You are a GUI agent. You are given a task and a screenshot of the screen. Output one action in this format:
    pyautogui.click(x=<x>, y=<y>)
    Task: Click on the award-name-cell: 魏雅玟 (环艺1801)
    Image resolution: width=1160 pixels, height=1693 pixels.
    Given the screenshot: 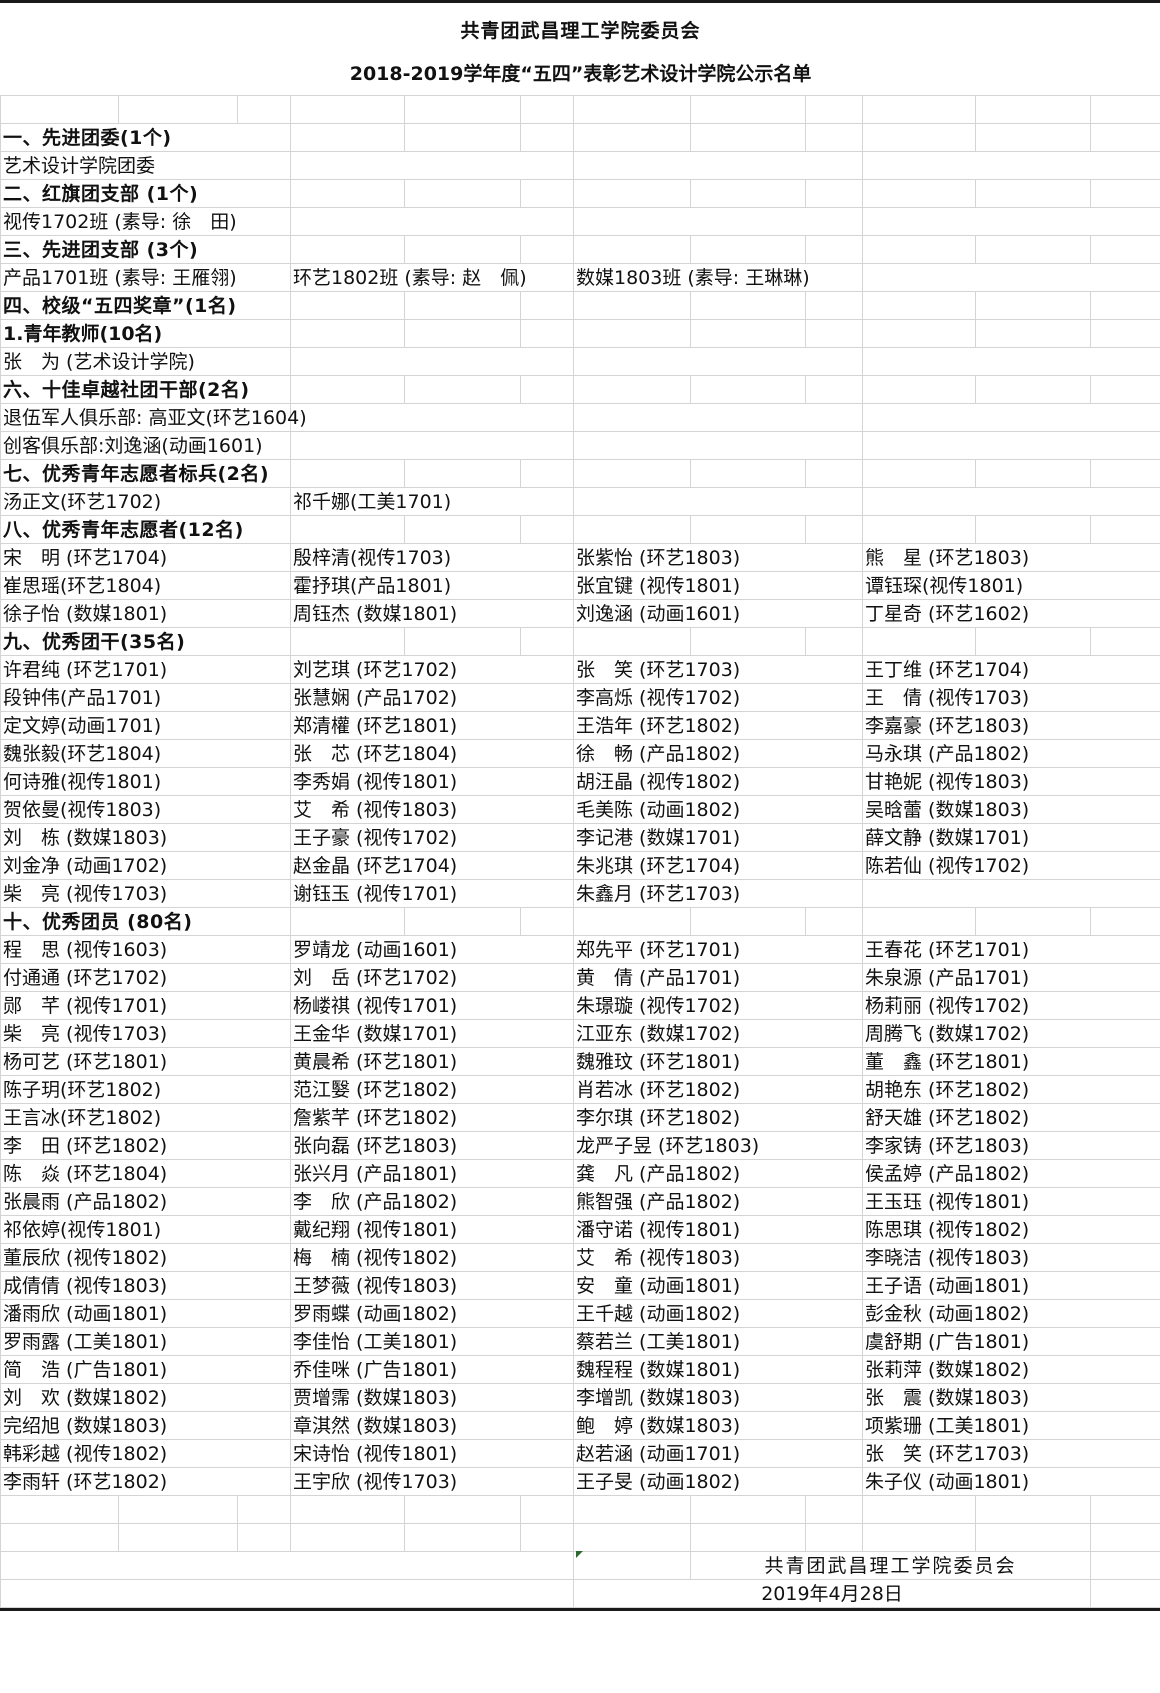 What is the action you would take?
    pyautogui.click(x=718, y=1061)
    